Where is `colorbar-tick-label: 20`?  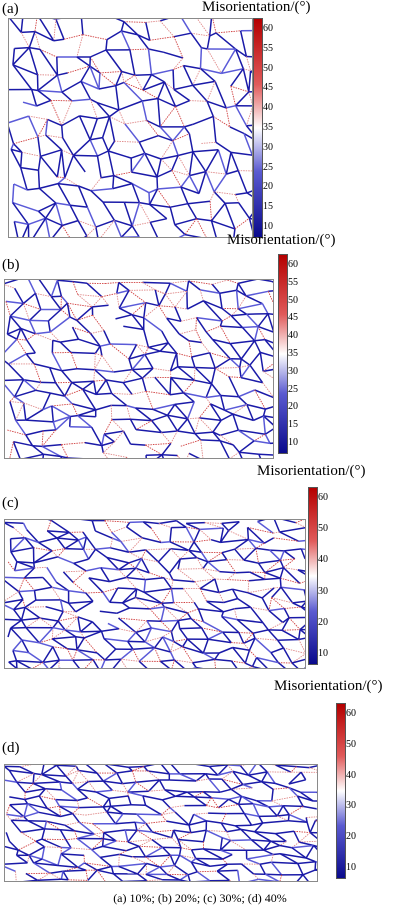 colorbar-tick-label: 20 is located at coordinates (323, 622).